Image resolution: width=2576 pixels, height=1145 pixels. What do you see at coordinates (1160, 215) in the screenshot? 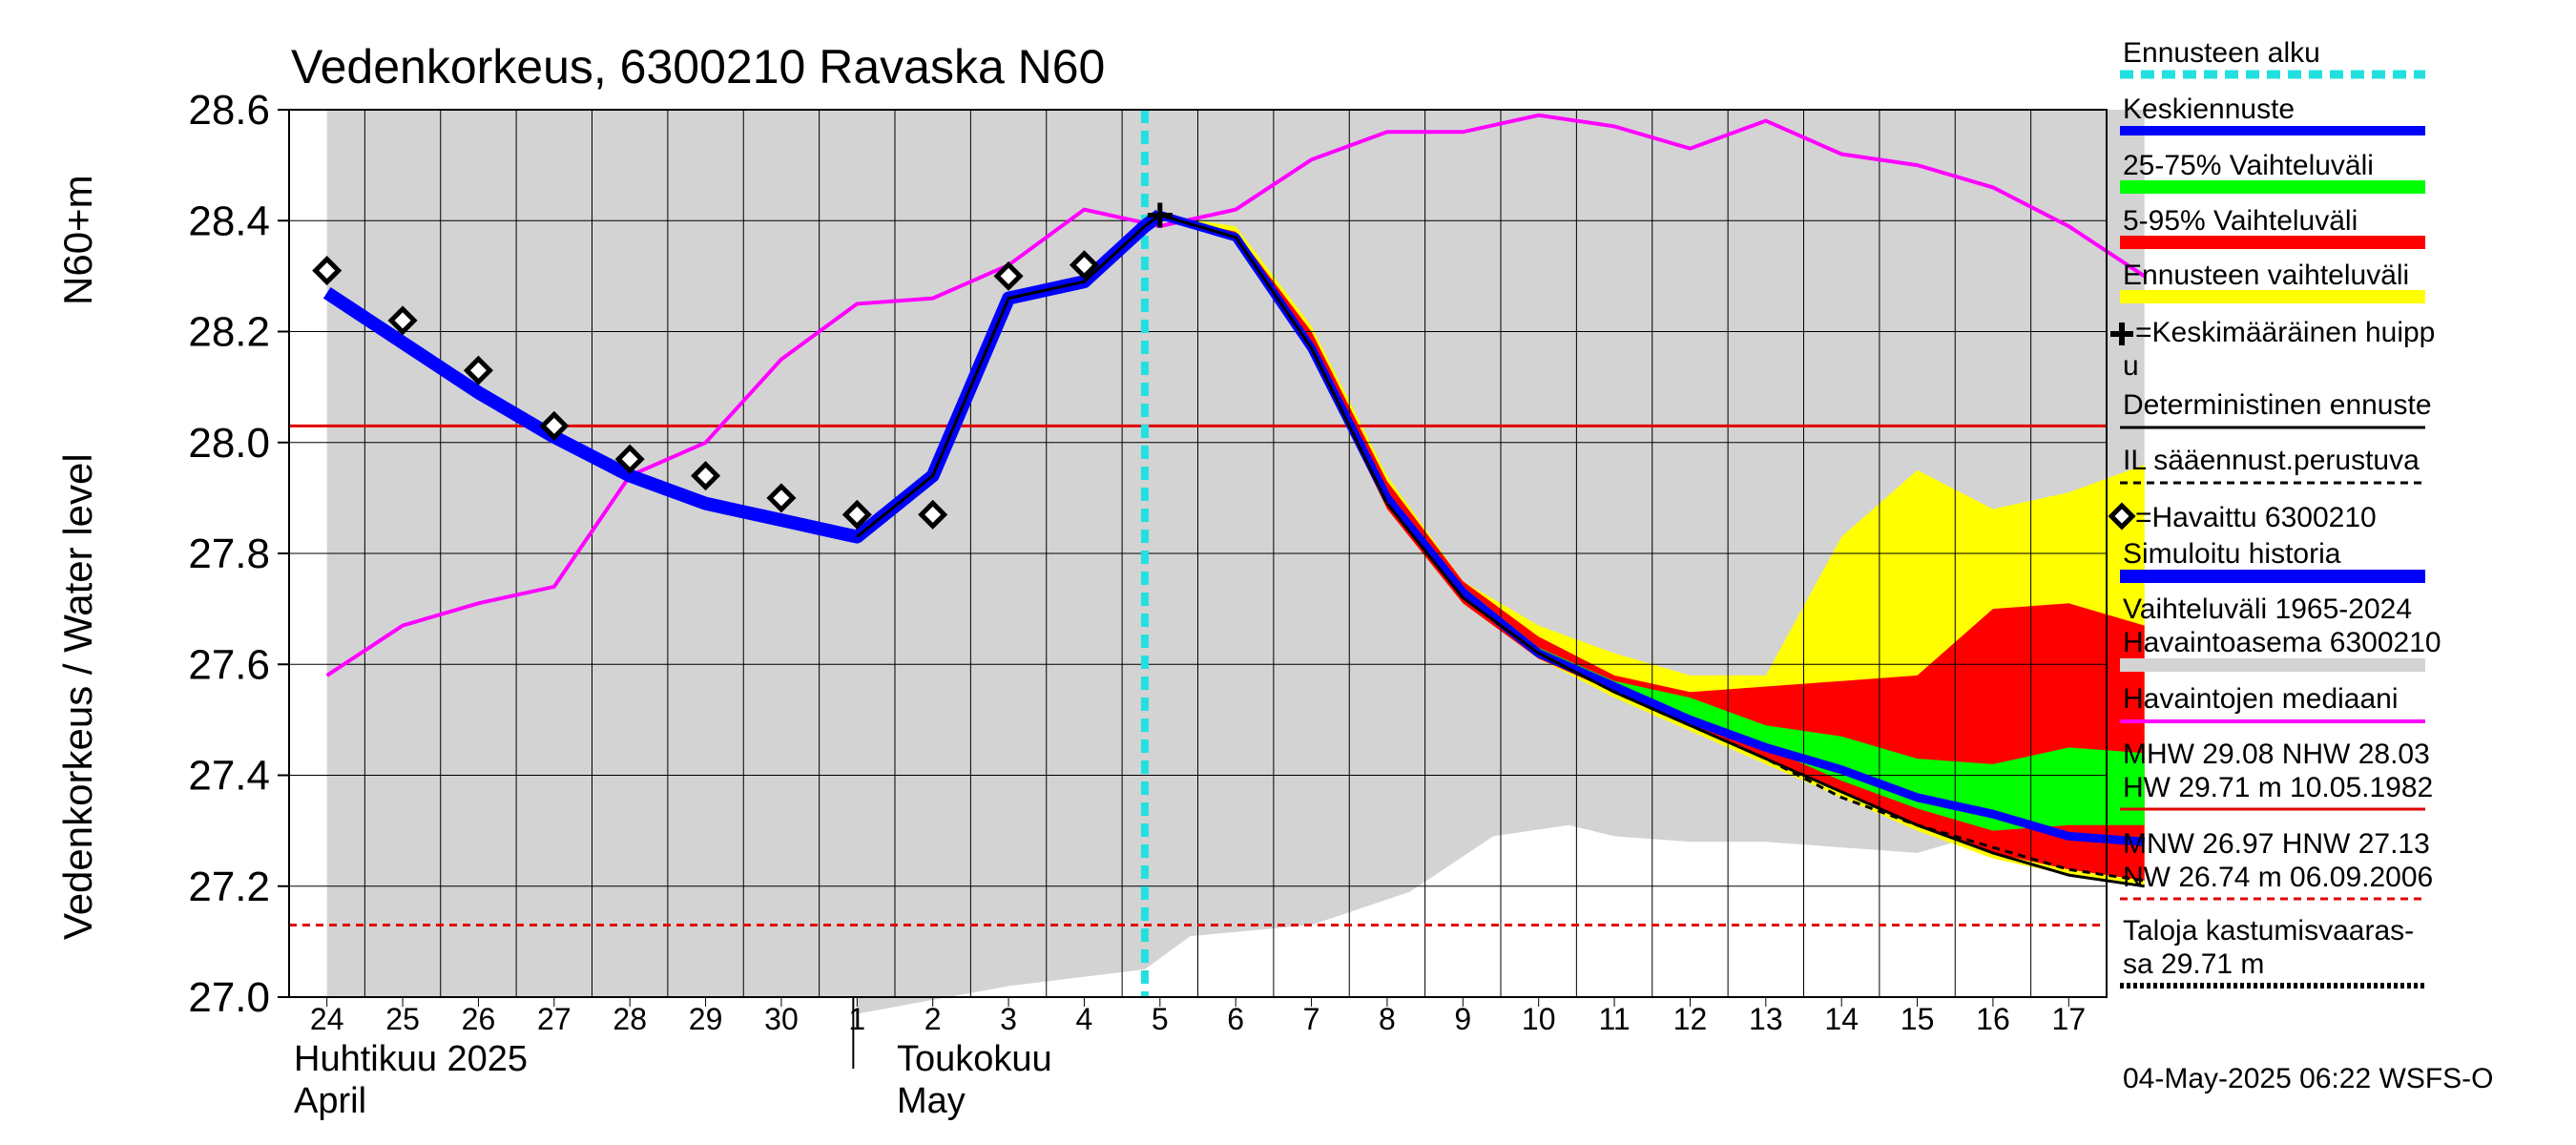
I see `mean-peak-marker` at bounding box center [1160, 215].